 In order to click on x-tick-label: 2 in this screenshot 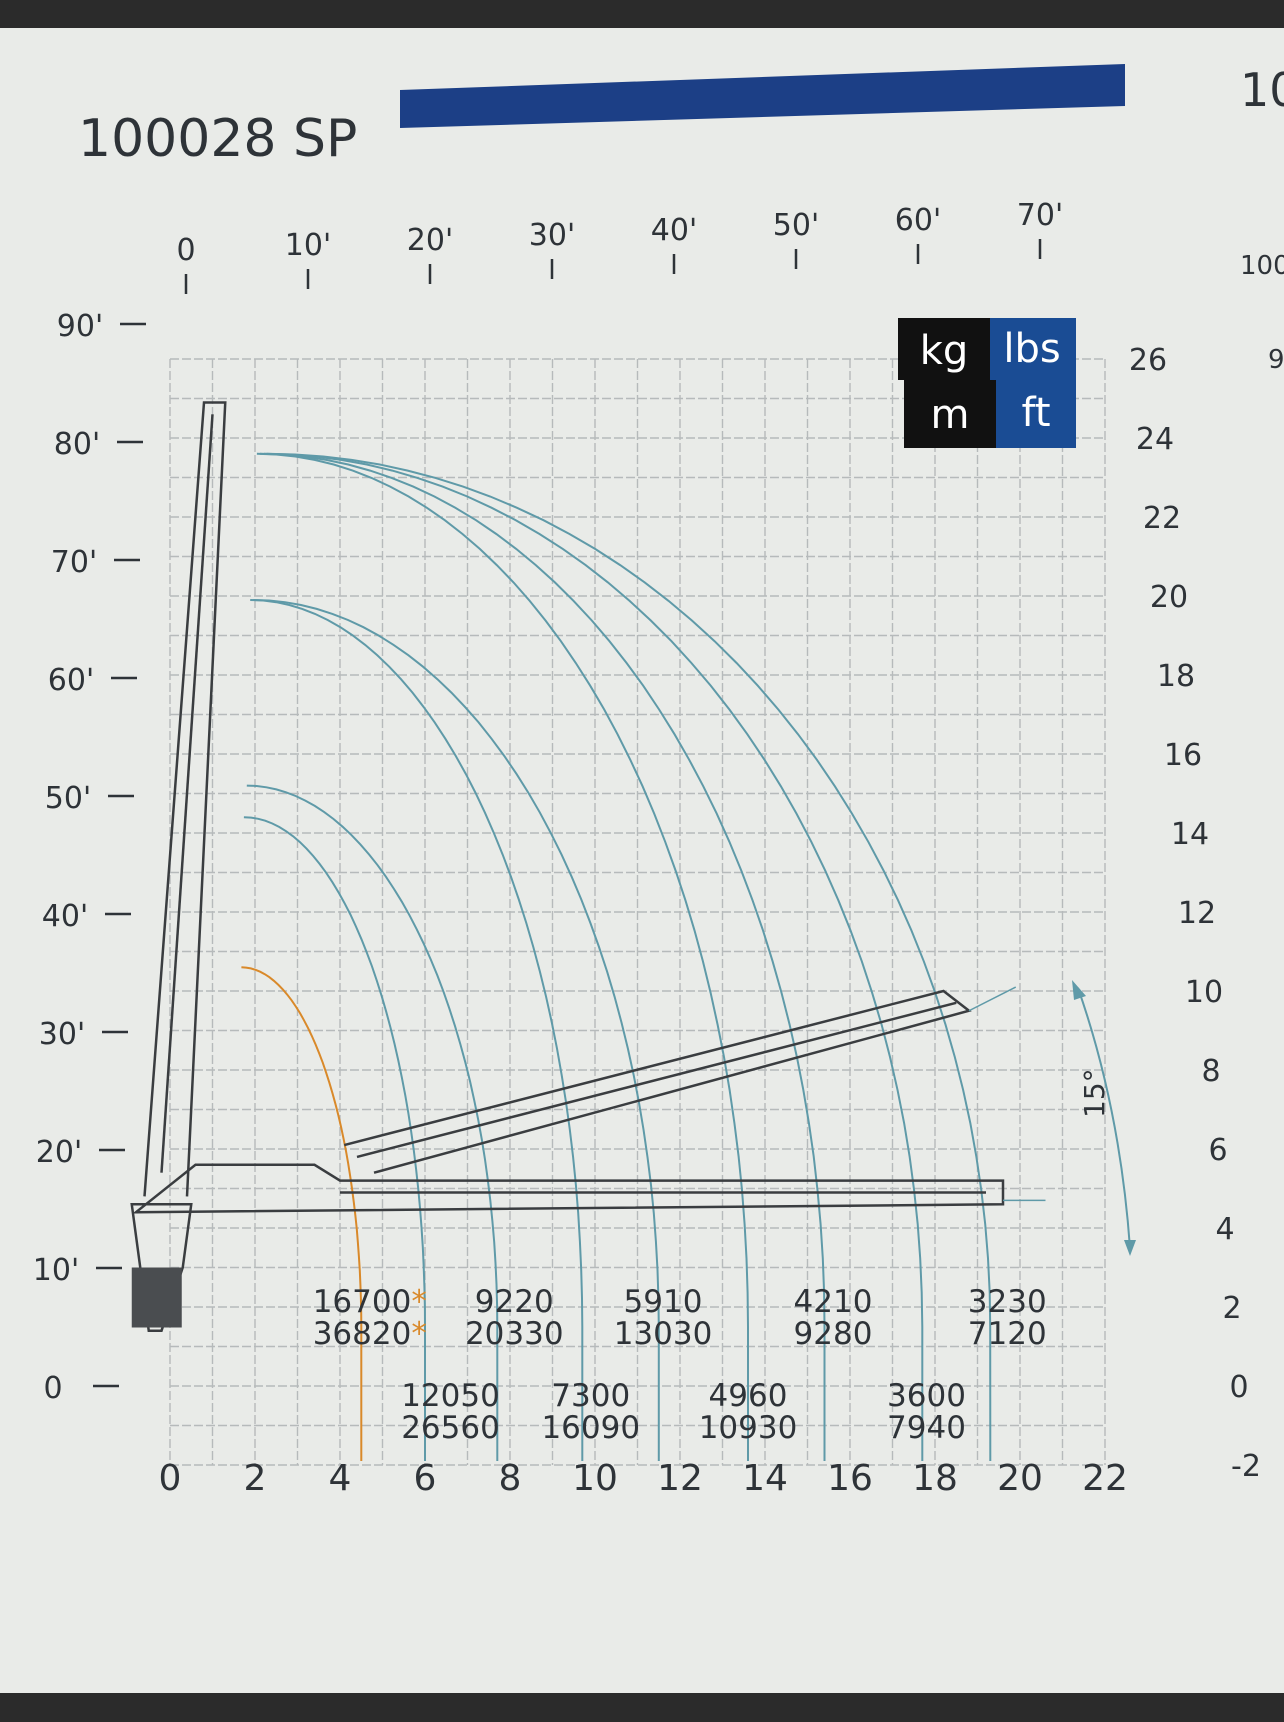, I will do `click(255, 1478)`.